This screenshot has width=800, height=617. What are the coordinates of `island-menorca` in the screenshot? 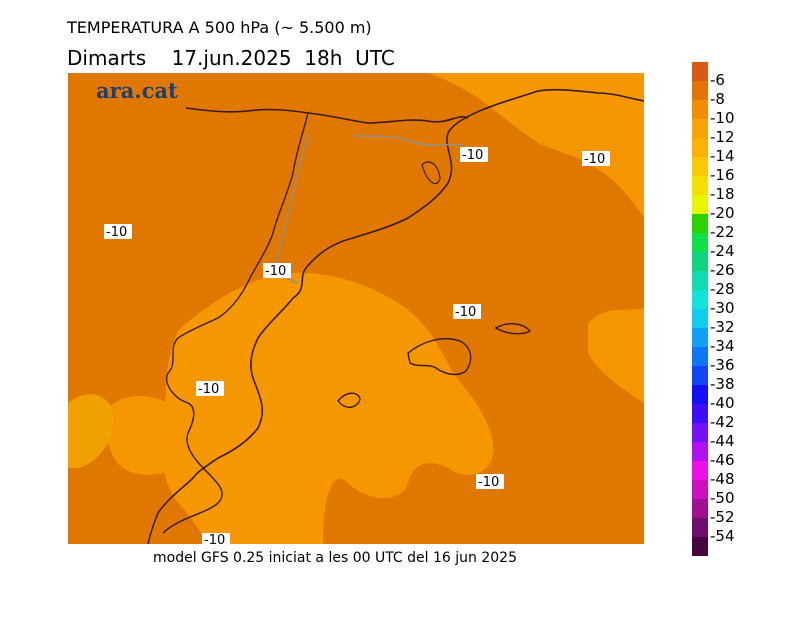 It's located at (513, 329).